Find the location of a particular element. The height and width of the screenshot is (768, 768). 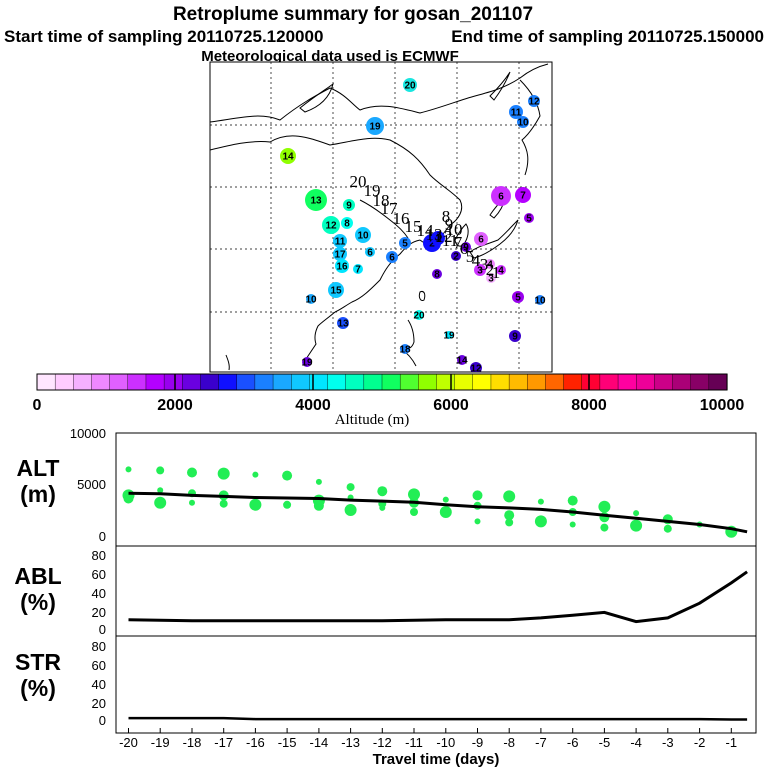

colorbar-major-ticks is located at coordinates (382, 382).